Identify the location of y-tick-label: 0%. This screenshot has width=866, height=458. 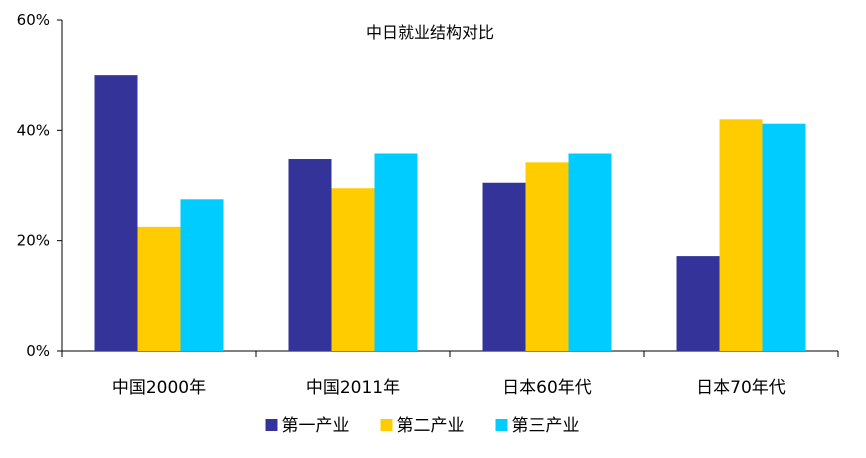
(38, 351).